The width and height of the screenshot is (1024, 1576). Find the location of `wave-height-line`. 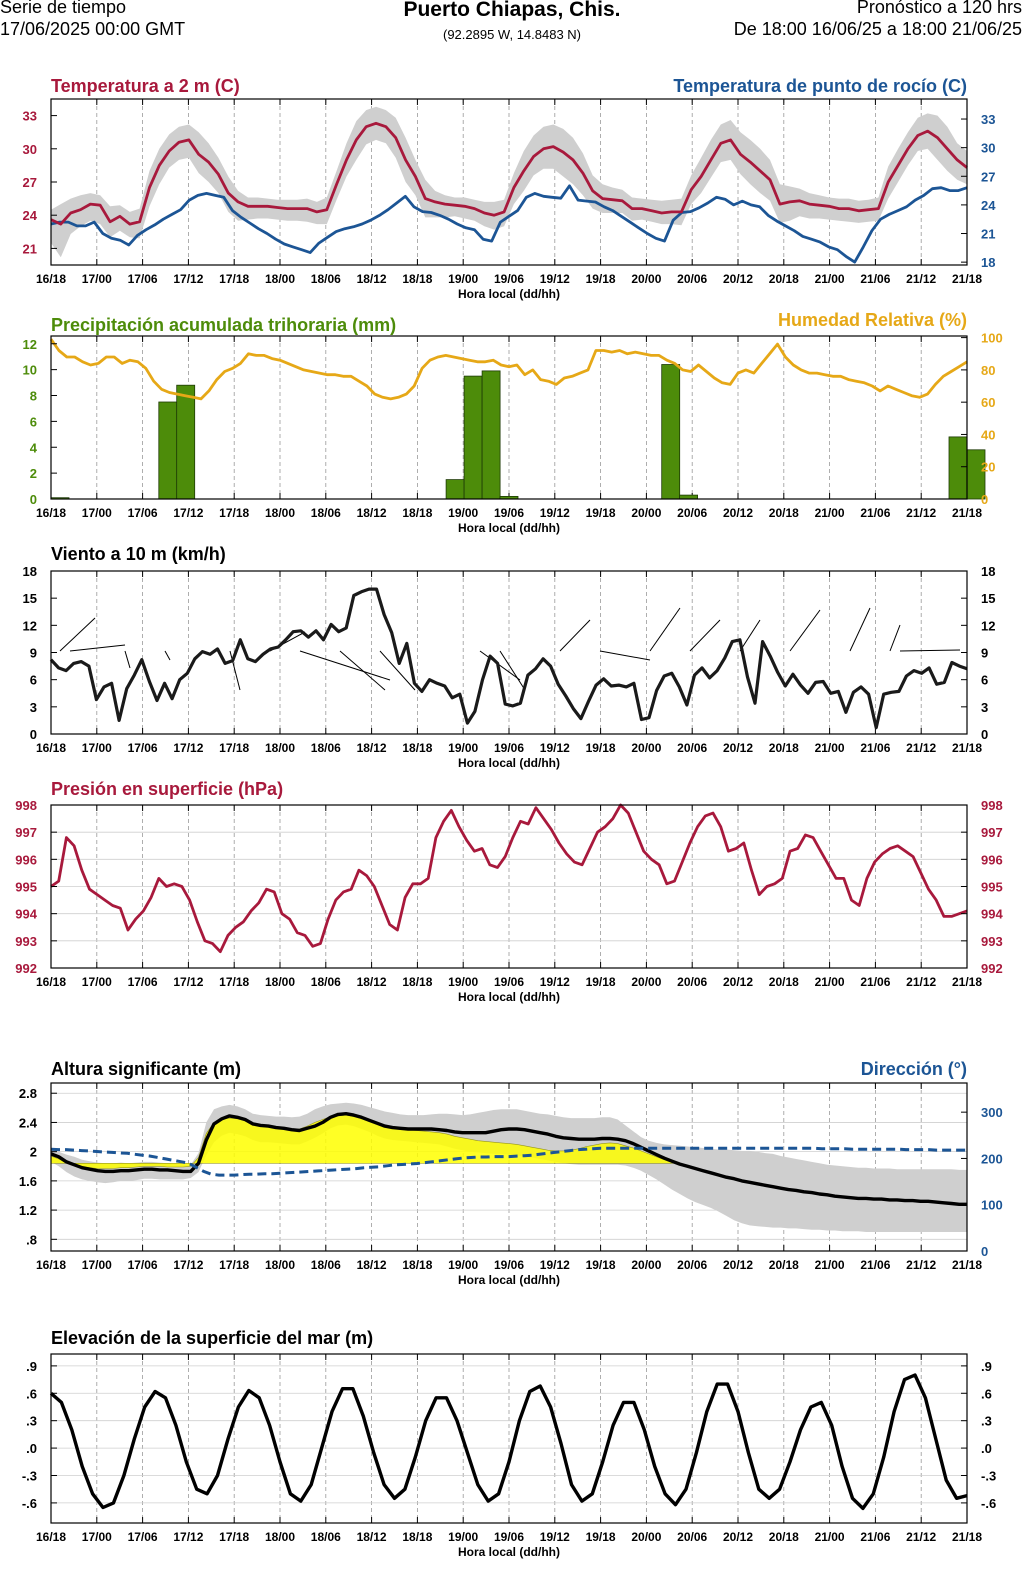

wave-height-line is located at coordinates (508, 1159).